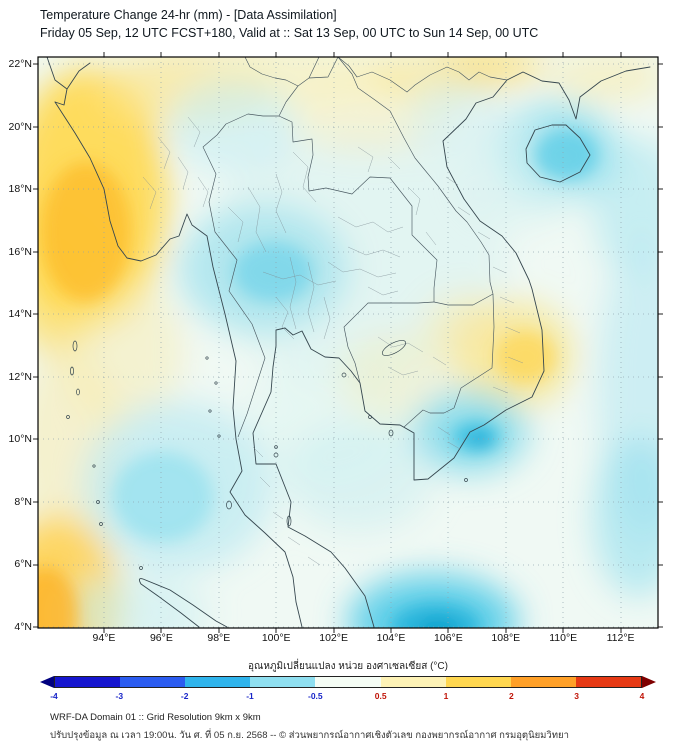 Image resolution: width=676 pixels, height=756 pixels. Describe the element at coordinates (219, 638) in the screenshot. I see `longitude-label: 98°E` at that location.